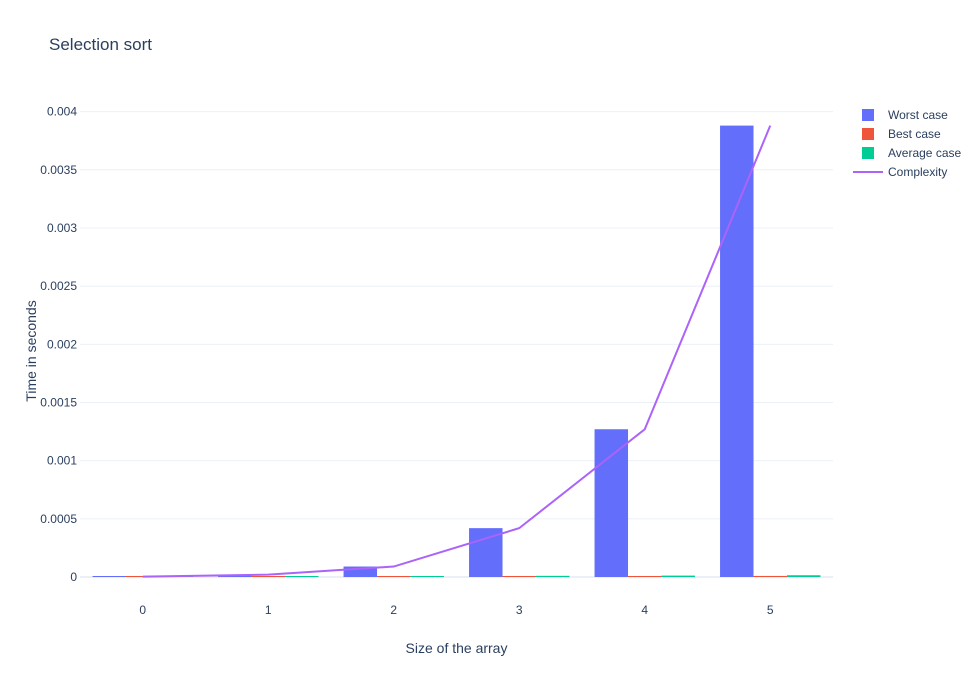  I want to click on y-tick-label: 0.0015, so click(58, 402).